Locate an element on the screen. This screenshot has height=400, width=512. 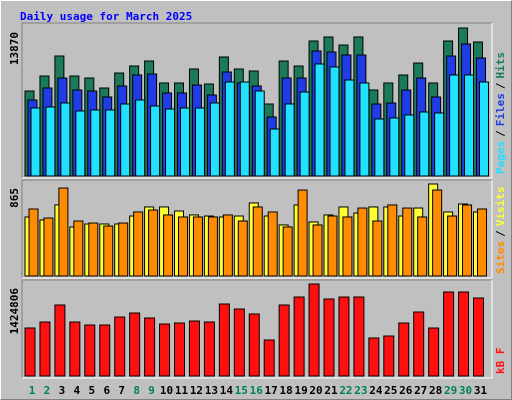
y-tick-label: 1424806 is located at coordinates (14, 311).